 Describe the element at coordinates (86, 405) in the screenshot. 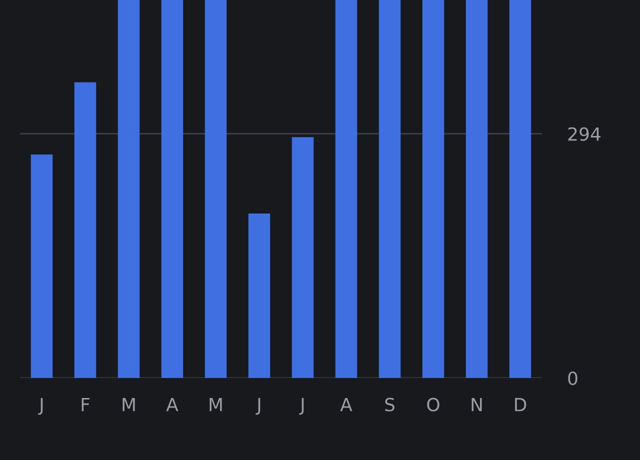

I see `x-tick-label: F` at that location.